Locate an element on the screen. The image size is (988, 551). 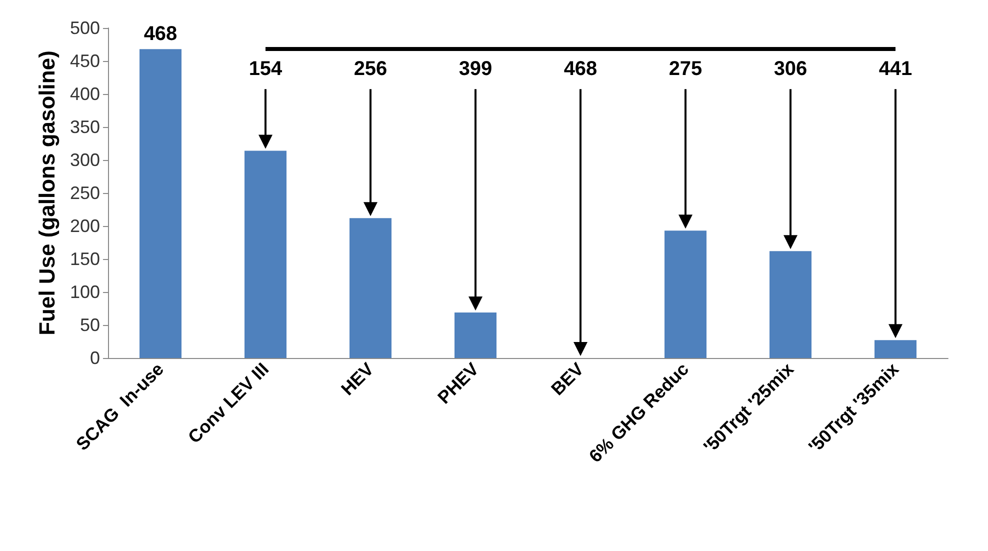
data-label: 468 is located at coordinates (161, 34).